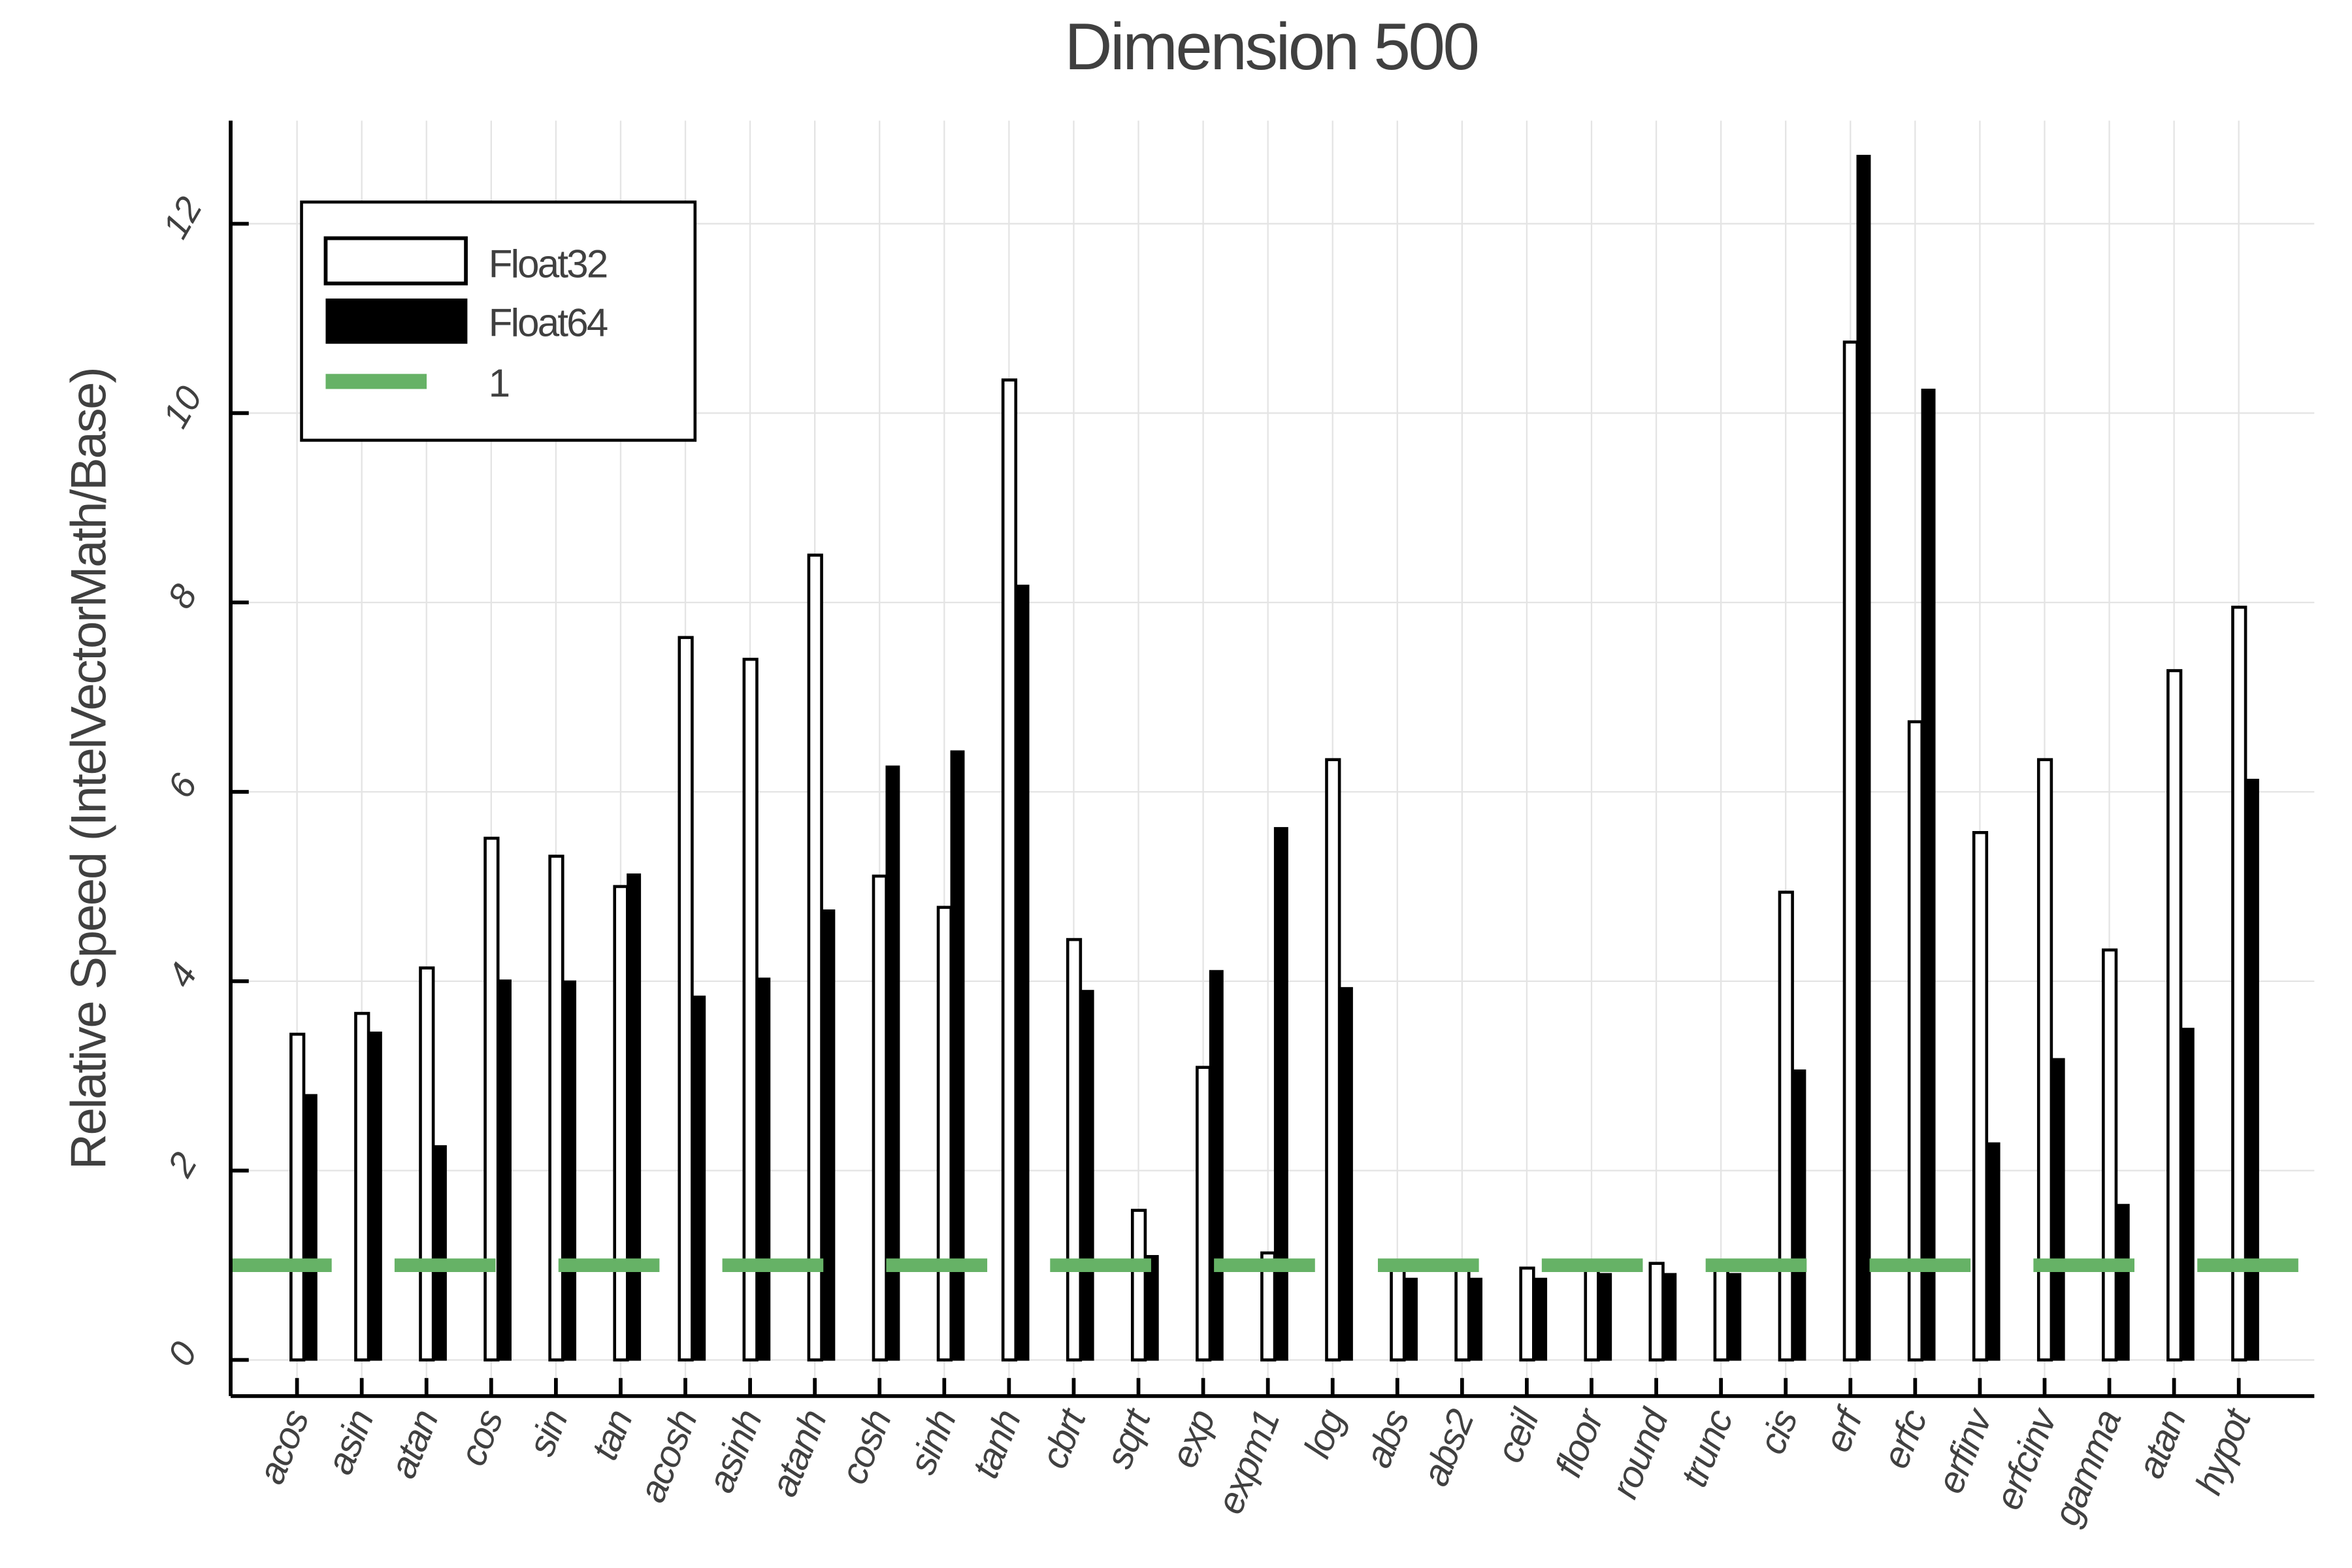 Image resolution: width=2352 pixels, height=1568 pixels. I want to click on x-tick-label-acosh: acosh, so click(668, 1456).